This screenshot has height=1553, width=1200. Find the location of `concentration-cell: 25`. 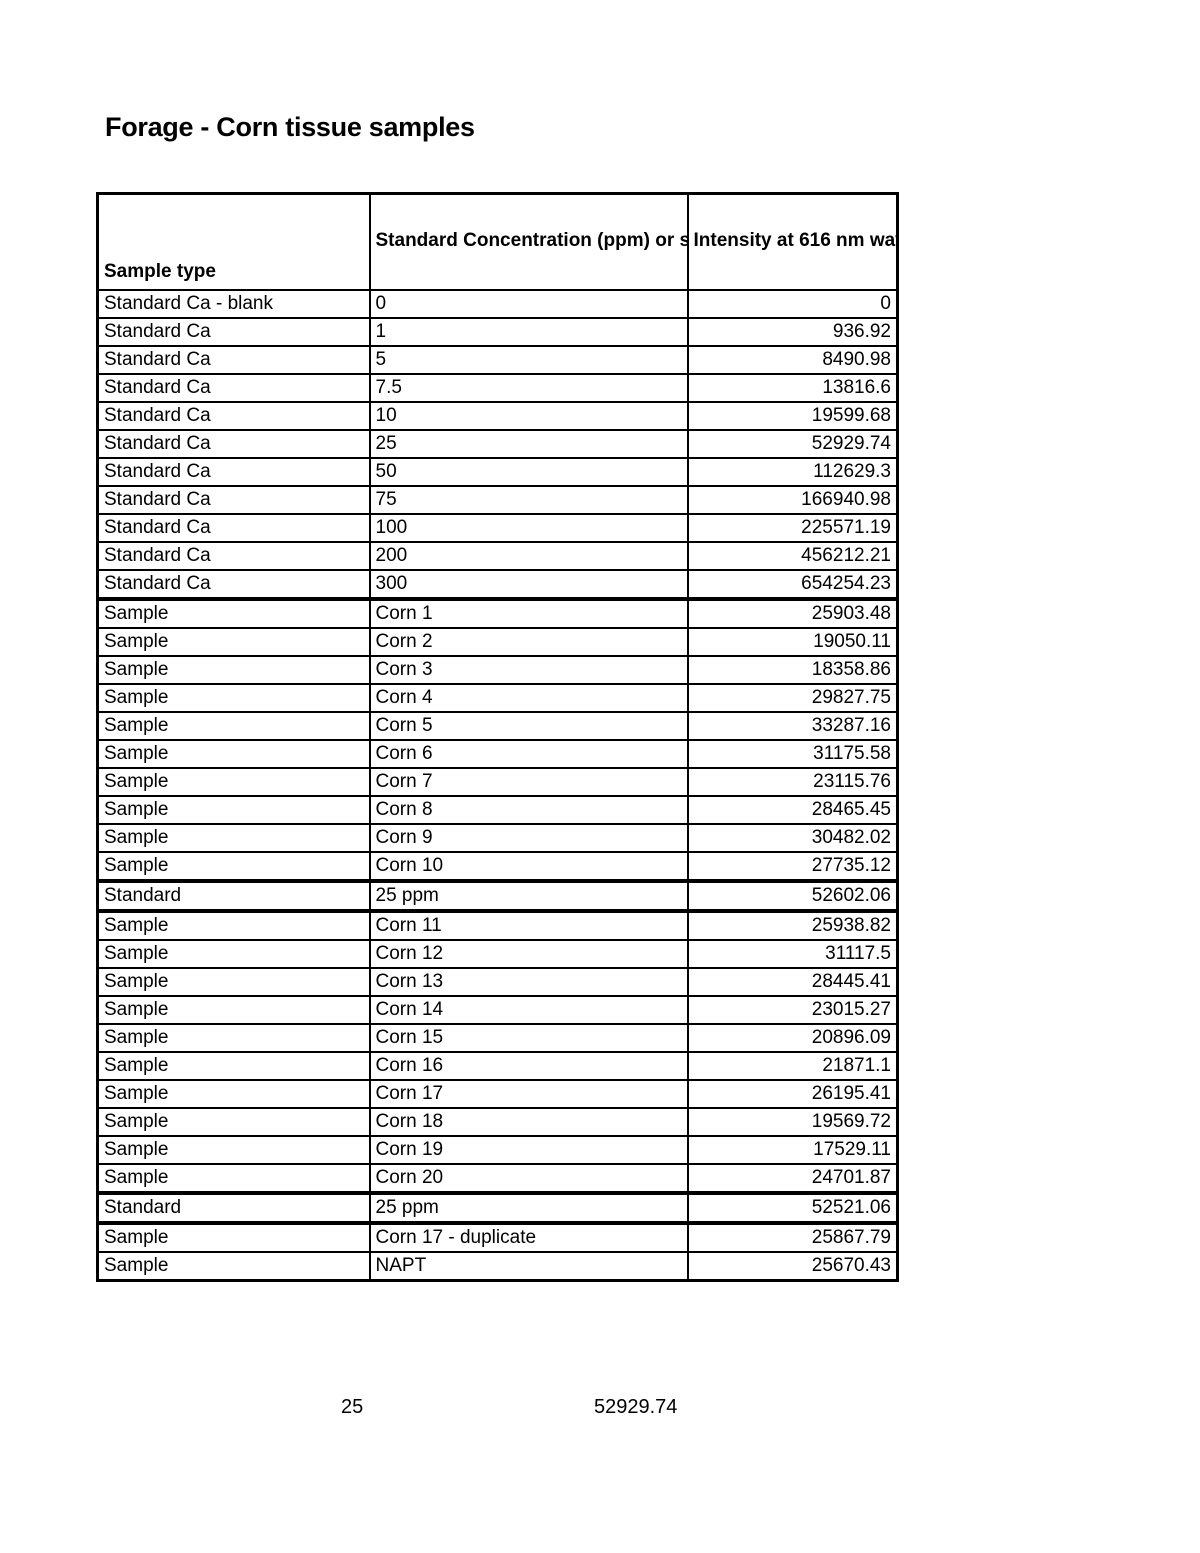

concentration-cell: 25 is located at coordinates (528, 444).